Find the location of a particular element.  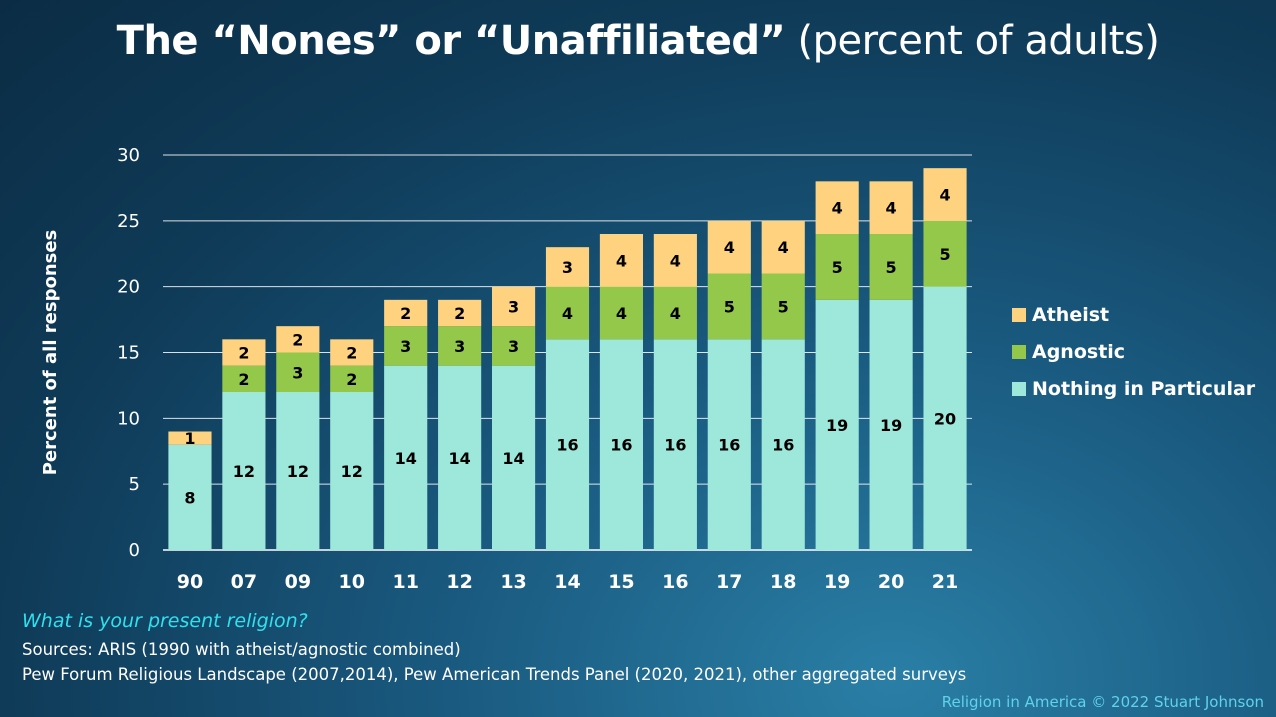

data-label-07-agnostic: 2 is located at coordinates (243, 379).